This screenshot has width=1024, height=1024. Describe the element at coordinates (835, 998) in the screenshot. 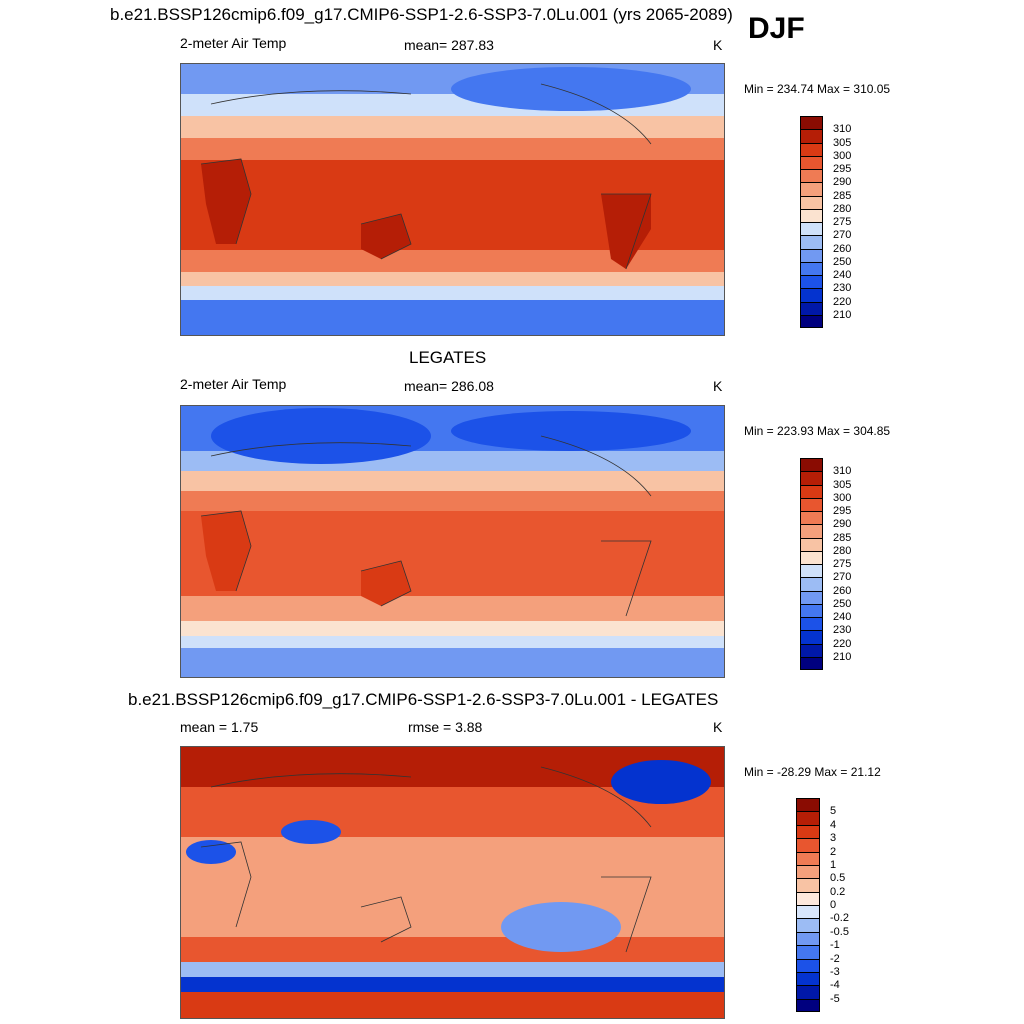

I see `colorbar-tick-label: -5` at that location.